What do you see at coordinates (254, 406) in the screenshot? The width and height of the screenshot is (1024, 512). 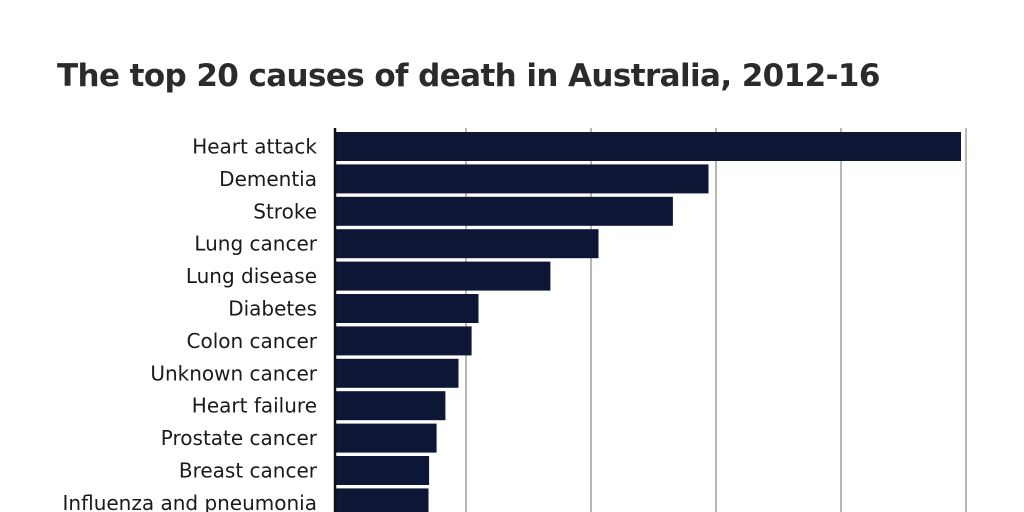 I see `category-label: Heart failure` at bounding box center [254, 406].